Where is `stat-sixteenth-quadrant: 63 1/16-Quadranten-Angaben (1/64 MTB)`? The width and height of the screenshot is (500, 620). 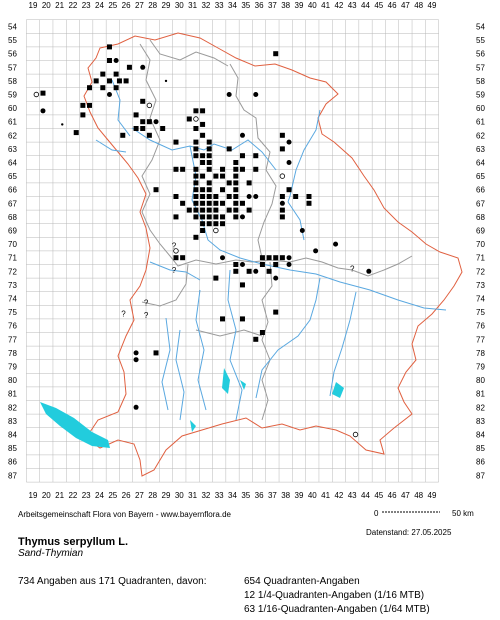
stat-sixteenth-quadrant: 63 1/16-Quadranten-Angaben (1/64 MTB) is located at coordinates (337, 609).